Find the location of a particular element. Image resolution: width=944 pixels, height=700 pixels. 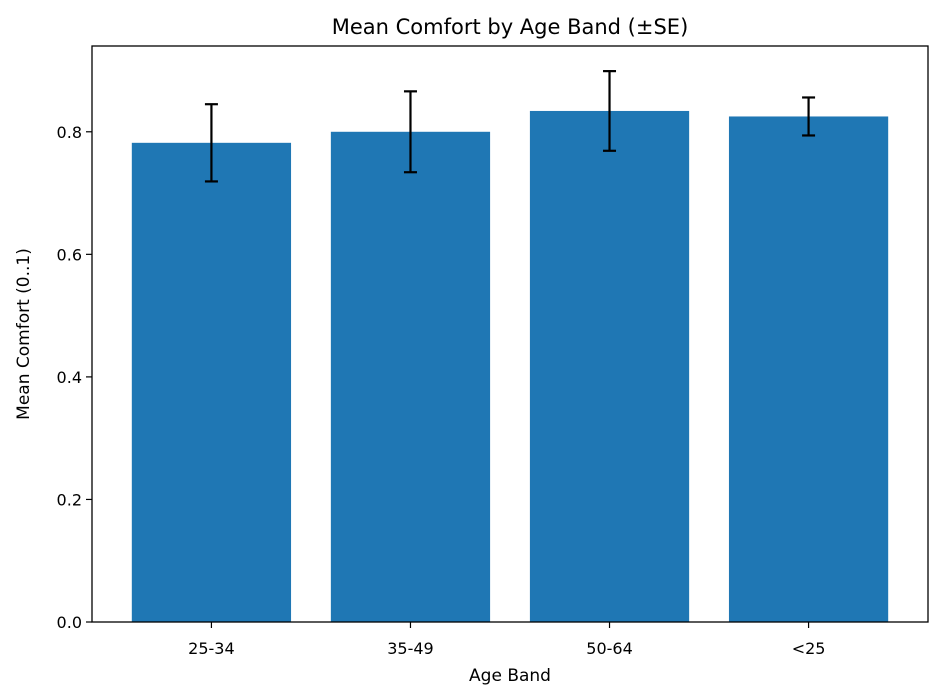

x-tick-label: 35-49 is located at coordinates (410, 648).